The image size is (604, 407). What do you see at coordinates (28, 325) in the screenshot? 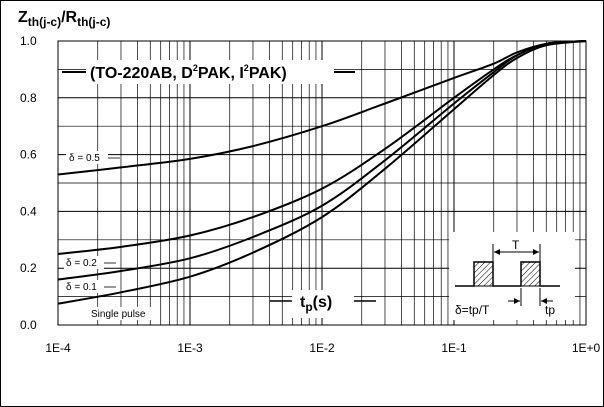
I see `y-tick-label: 0.0` at bounding box center [28, 325].